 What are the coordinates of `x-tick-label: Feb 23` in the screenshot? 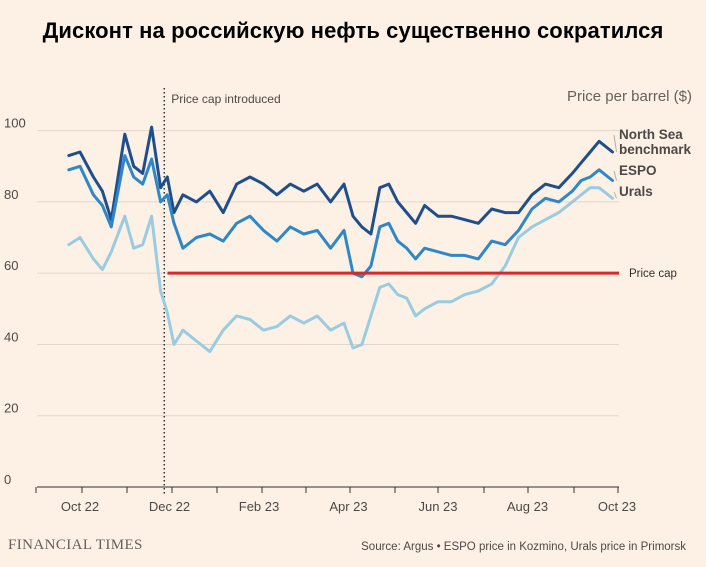 It's located at (259, 506).